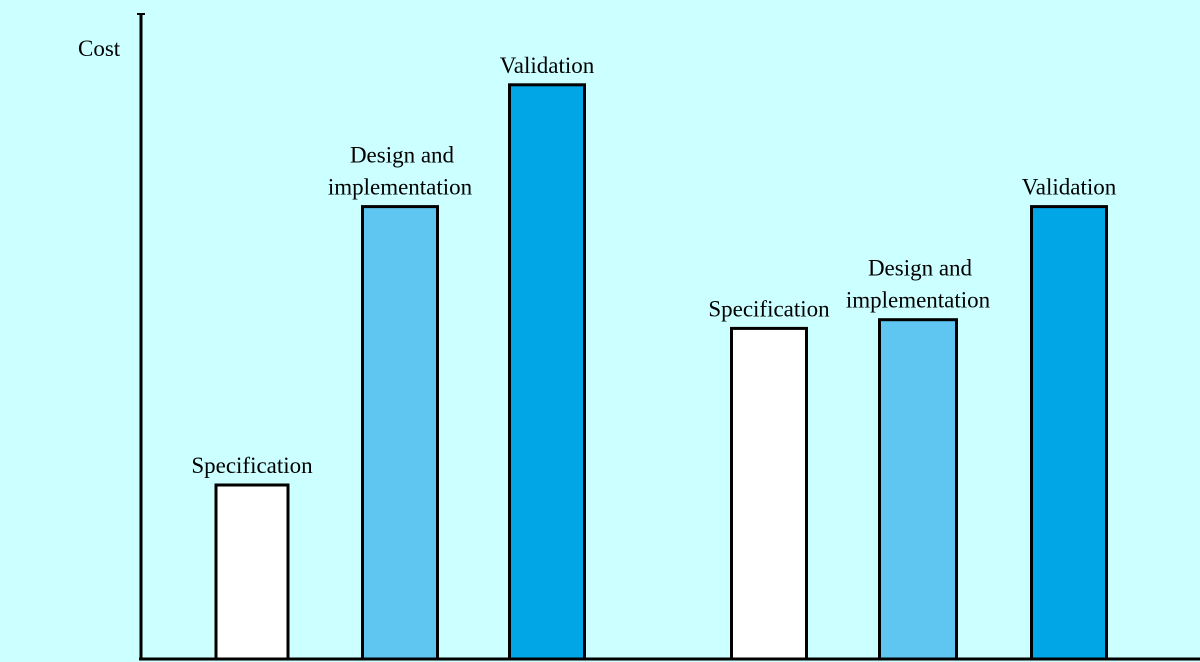 The height and width of the screenshot is (662, 1200). What do you see at coordinates (400, 171) in the screenshot?
I see `bar-label-1-2: Design and implementation` at bounding box center [400, 171].